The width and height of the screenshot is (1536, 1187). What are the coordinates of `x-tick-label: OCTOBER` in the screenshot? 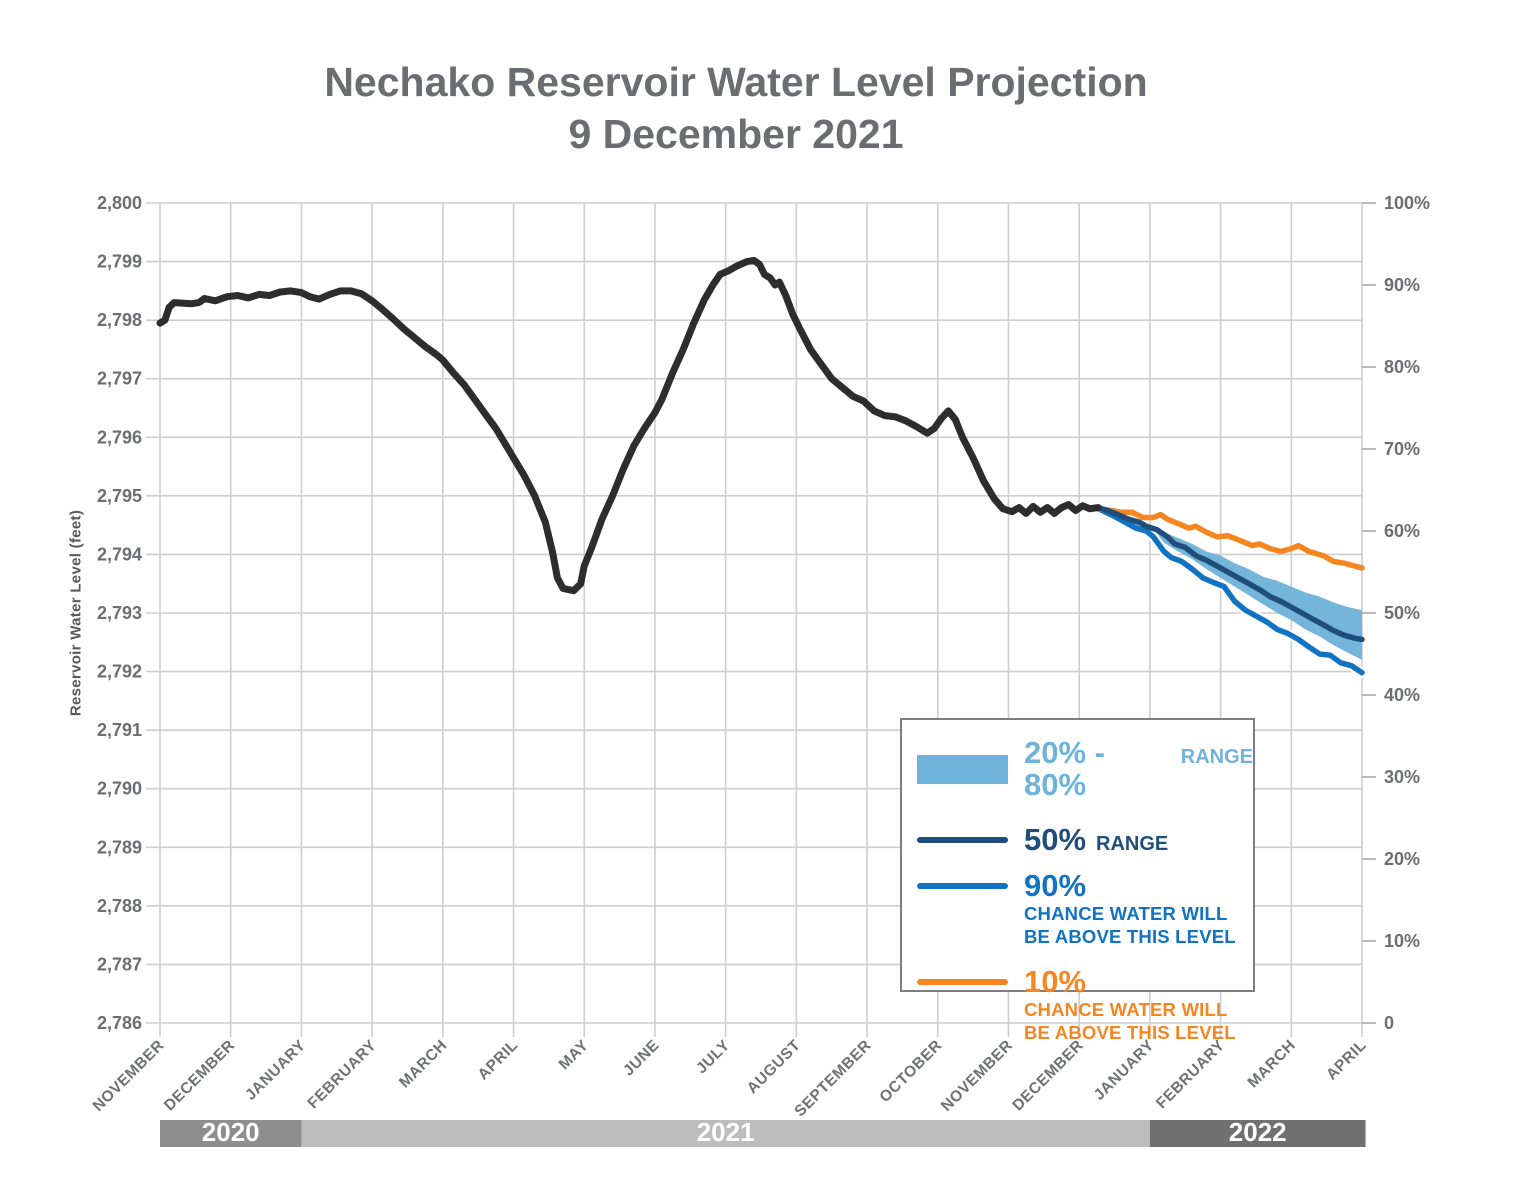 It's located at (910, 1071).